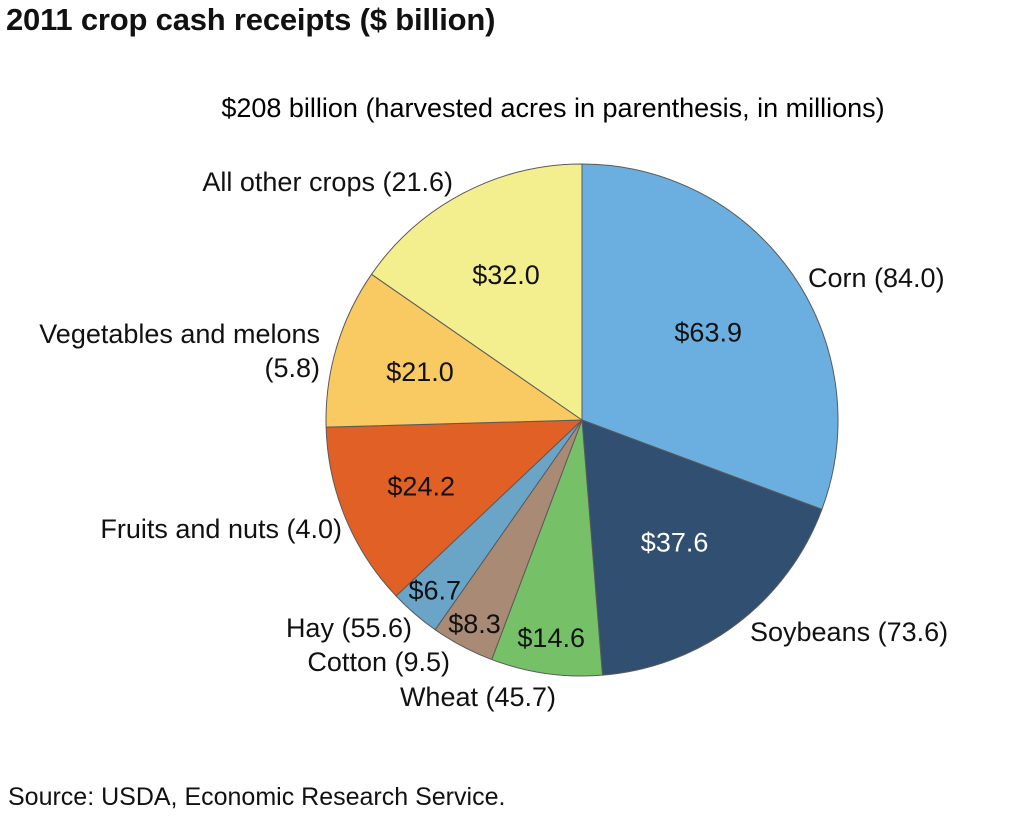 The height and width of the screenshot is (820, 1024). What do you see at coordinates (349, 628) in the screenshot?
I see `slice-category-label: Hay (55.6)` at bounding box center [349, 628].